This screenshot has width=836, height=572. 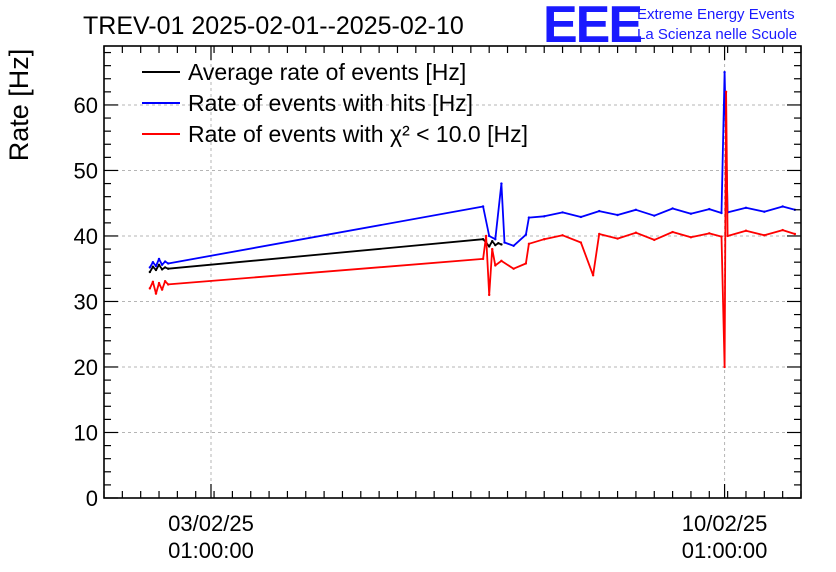 I want to click on legend-entry: Rate of events with χ² < 10.0 [Hz], so click(x=358, y=134).